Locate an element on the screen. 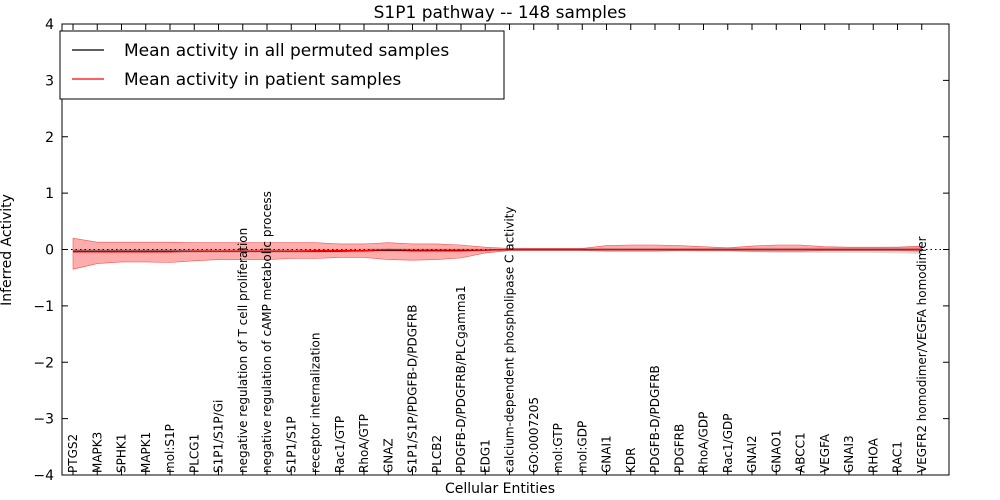 This screenshot has width=1000, height=500. x-tick-label: PLCG1 is located at coordinates (194, 453).